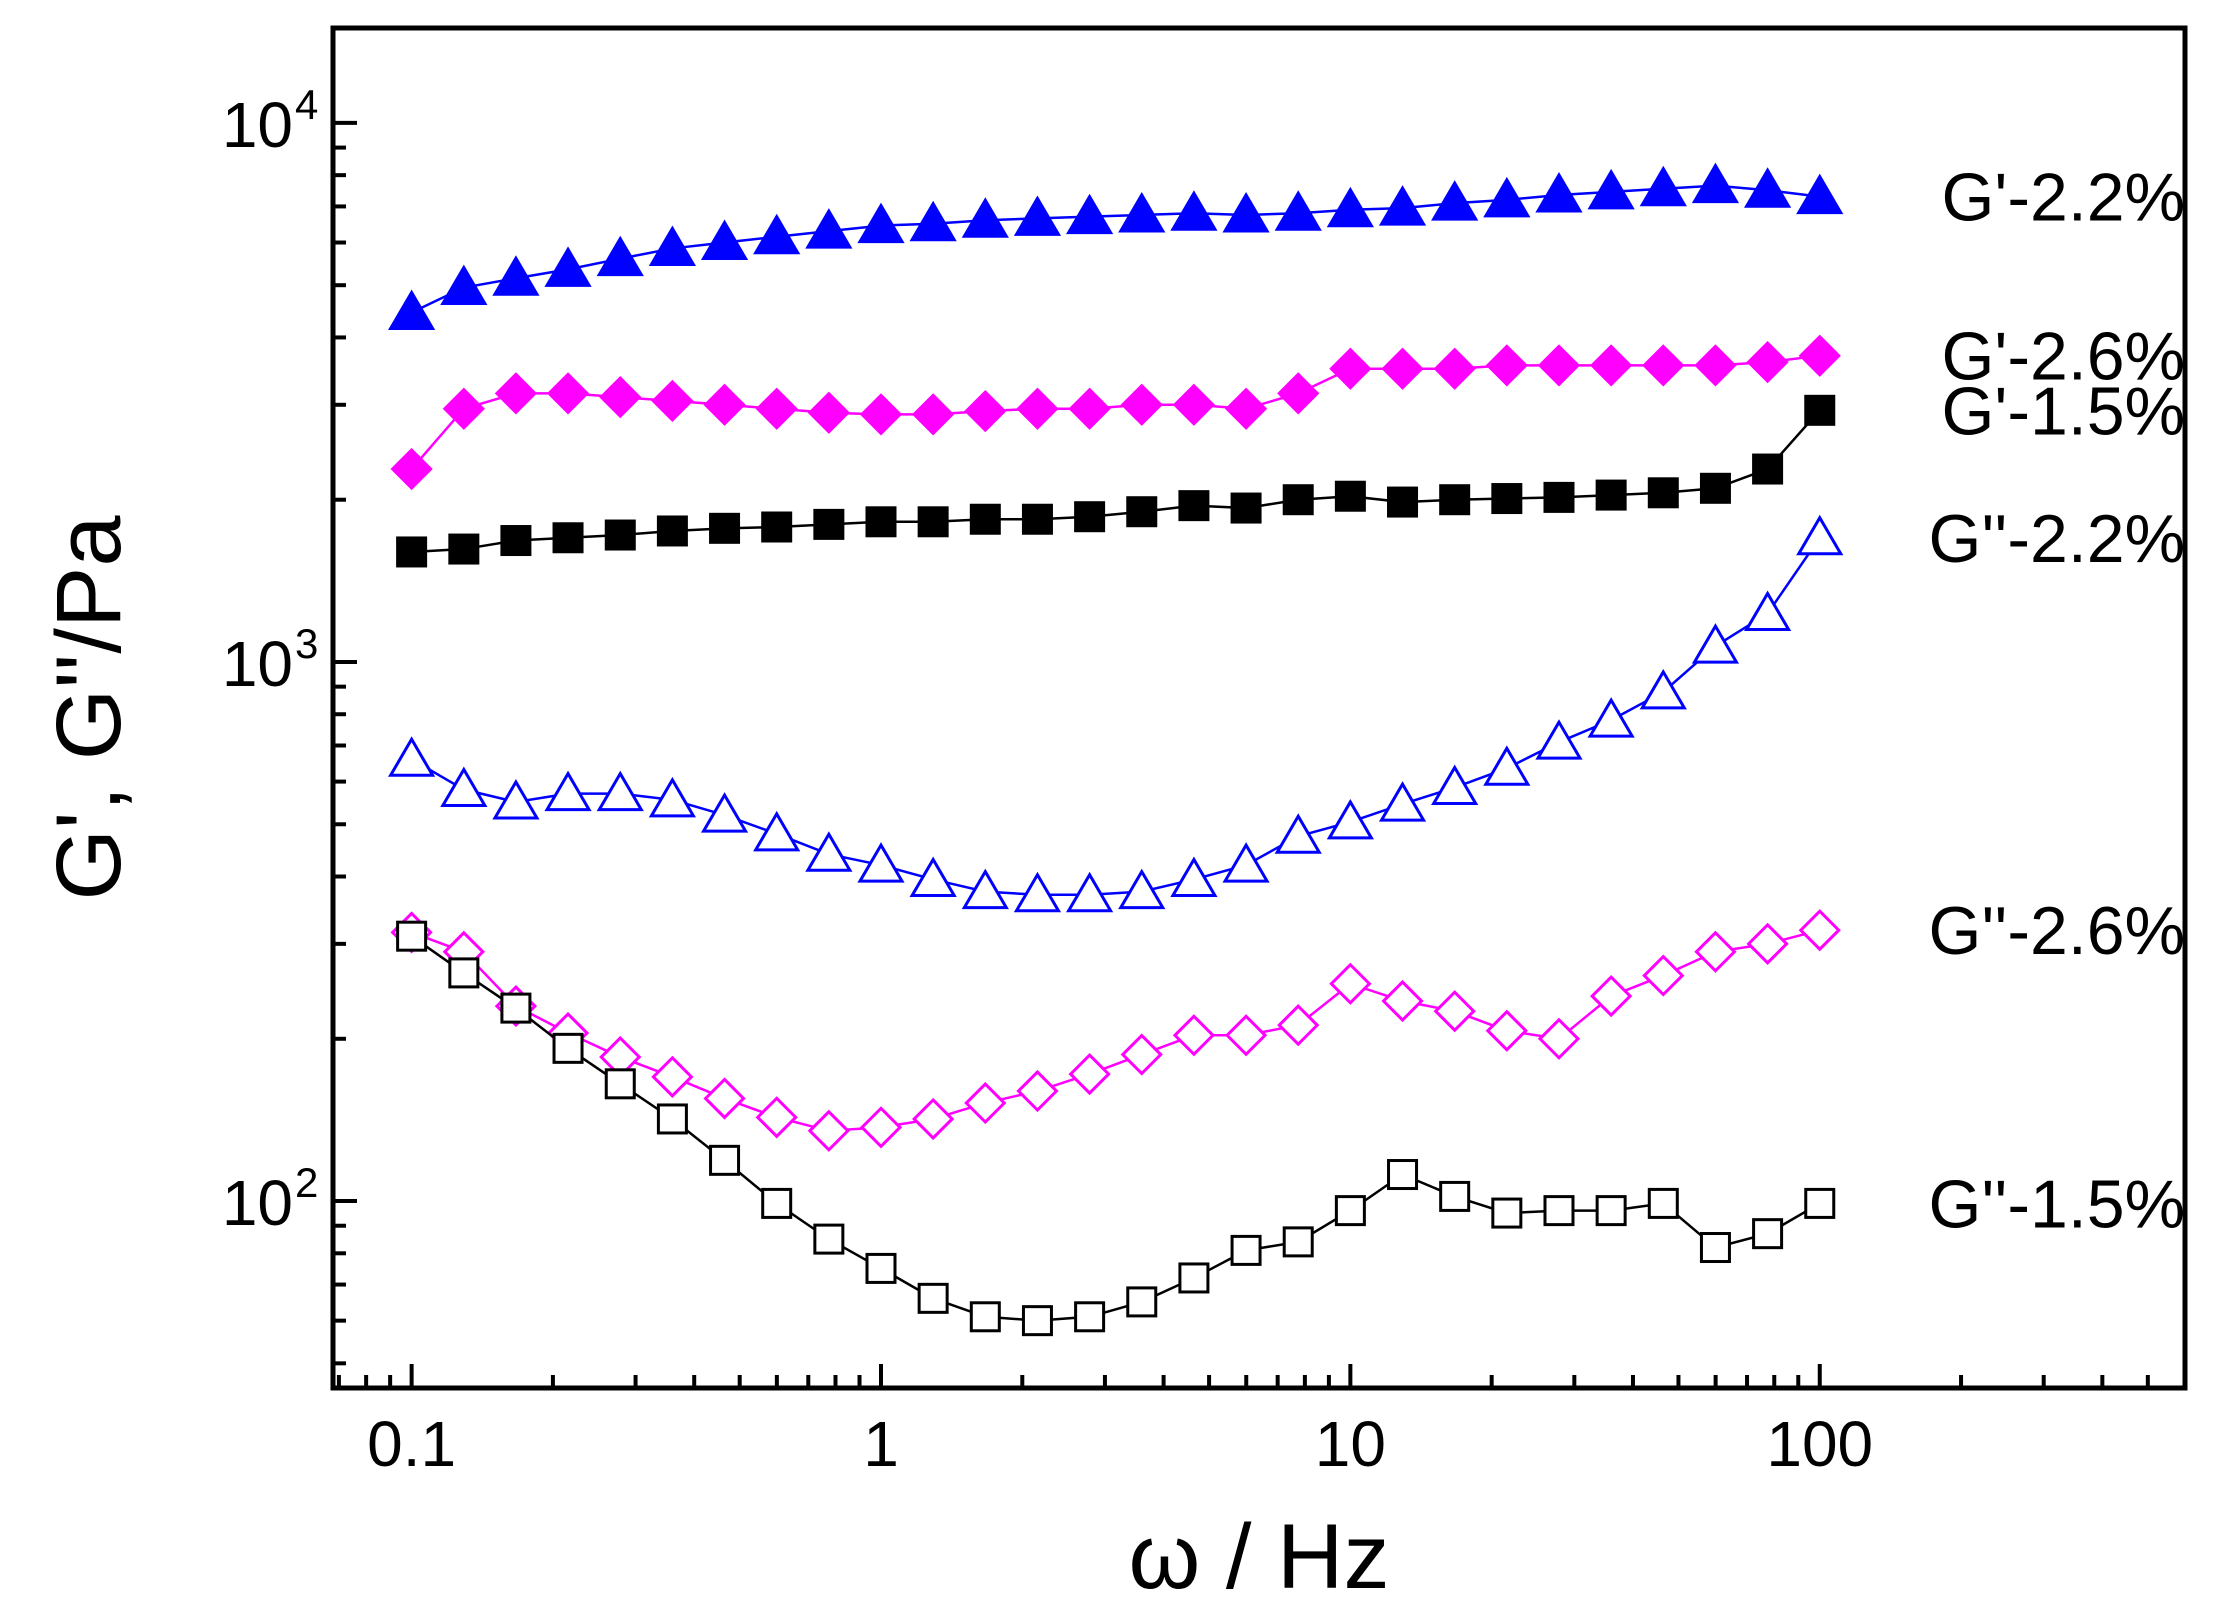  Describe the element at coordinates (1819, 1444) in the screenshot. I see `x-tick-label: 100` at that location.